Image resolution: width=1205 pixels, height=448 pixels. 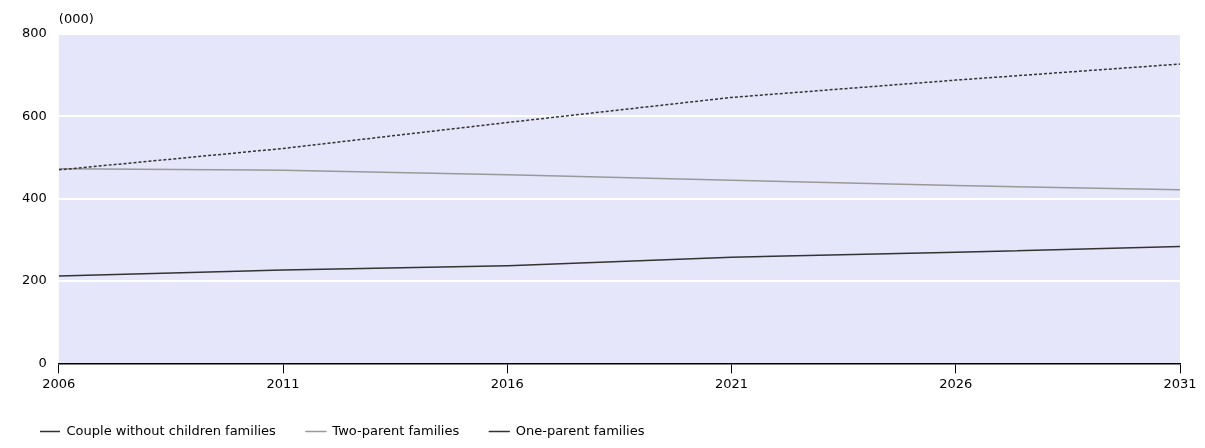 What do you see at coordinates (34, 115) in the screenshot?
I see `y-tick-label: 600` at bounding box center [34, 115].